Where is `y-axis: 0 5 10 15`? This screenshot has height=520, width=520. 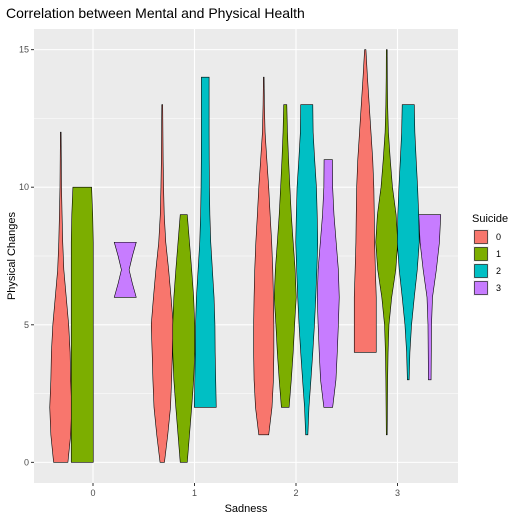
y-axis: 0 5 10 15 is located at coordinates (26, 256).